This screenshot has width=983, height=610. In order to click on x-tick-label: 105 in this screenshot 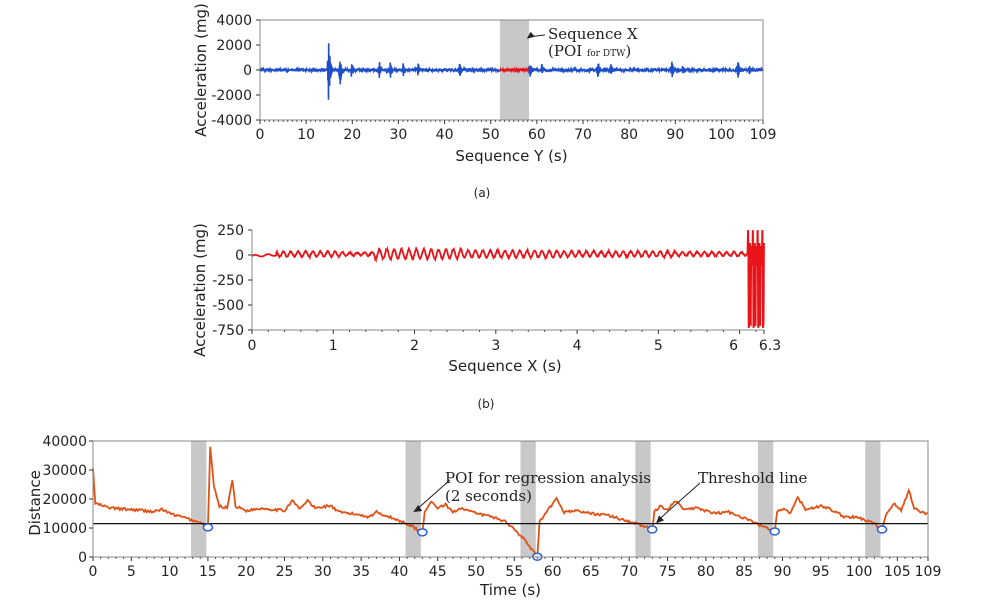, I will do `click(897, 572)`.